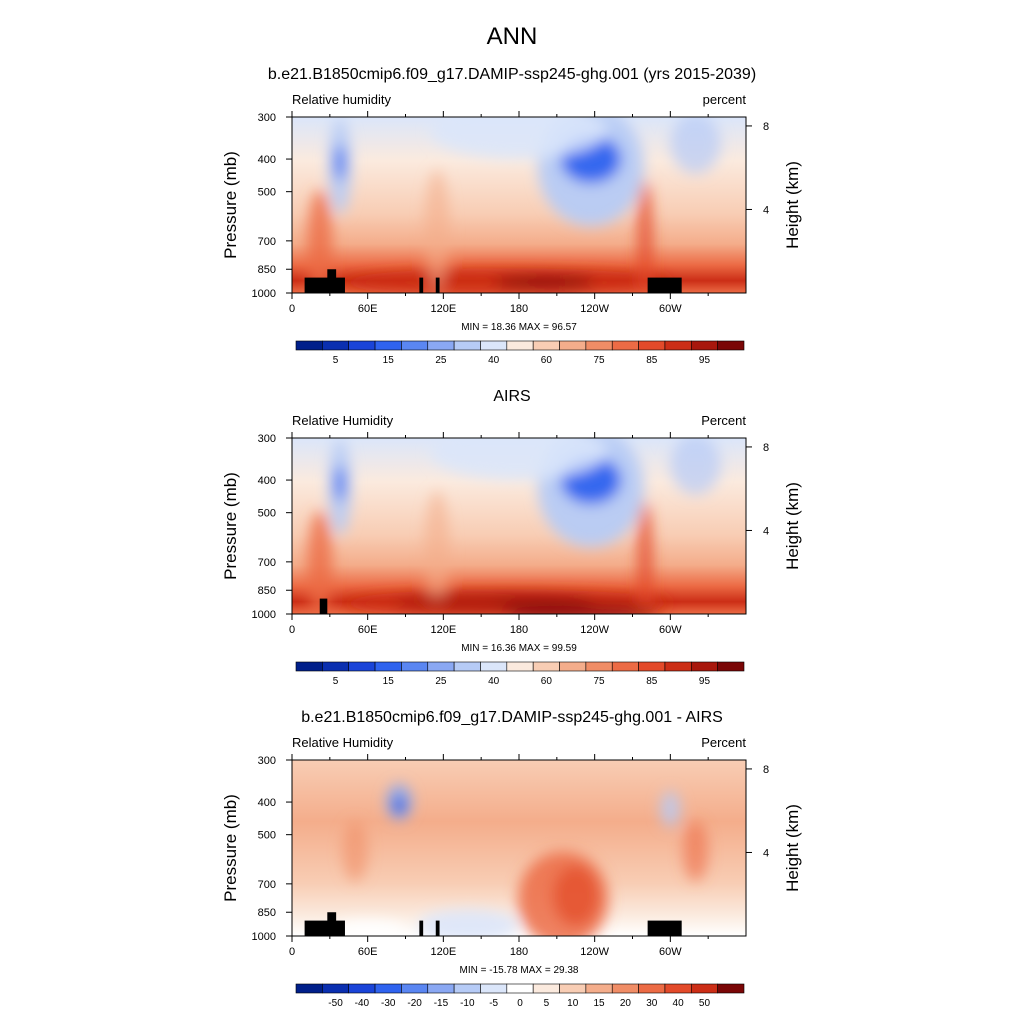 The height and width of the screenshot is (1024, 1024). I want to click on stats-label: MIN = 18.36 MAX = 96.57, so click(519, 327).